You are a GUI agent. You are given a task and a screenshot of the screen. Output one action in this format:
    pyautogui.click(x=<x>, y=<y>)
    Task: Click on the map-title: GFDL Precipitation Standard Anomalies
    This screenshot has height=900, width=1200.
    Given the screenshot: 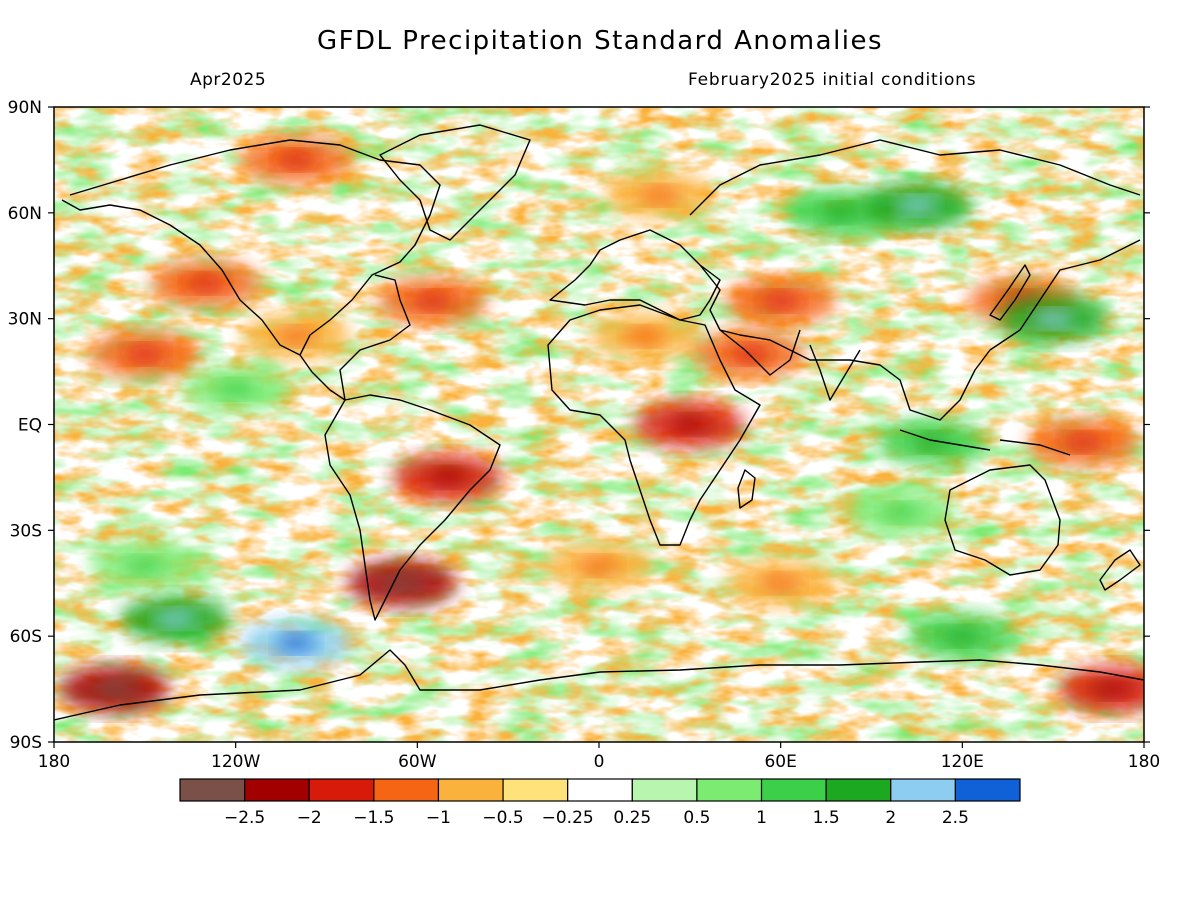 What is the action you would take?
    pyautogui.click(x=600, y=41)
    